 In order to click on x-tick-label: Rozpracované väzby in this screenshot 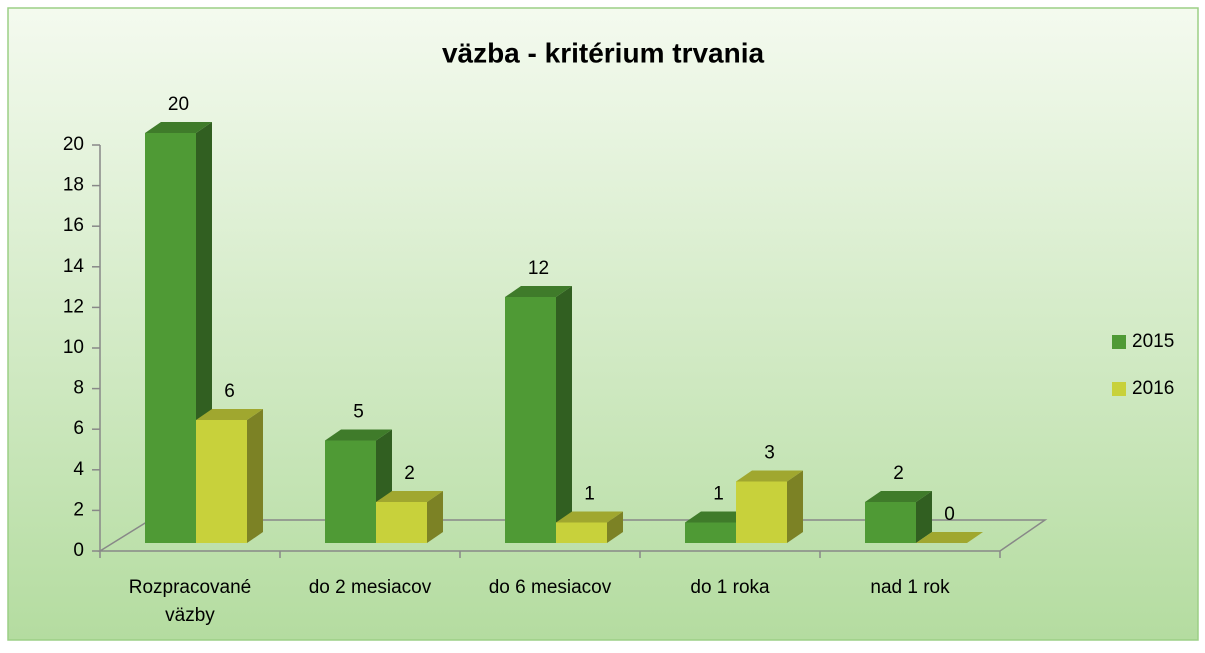, I will do `click(190, 601)`.